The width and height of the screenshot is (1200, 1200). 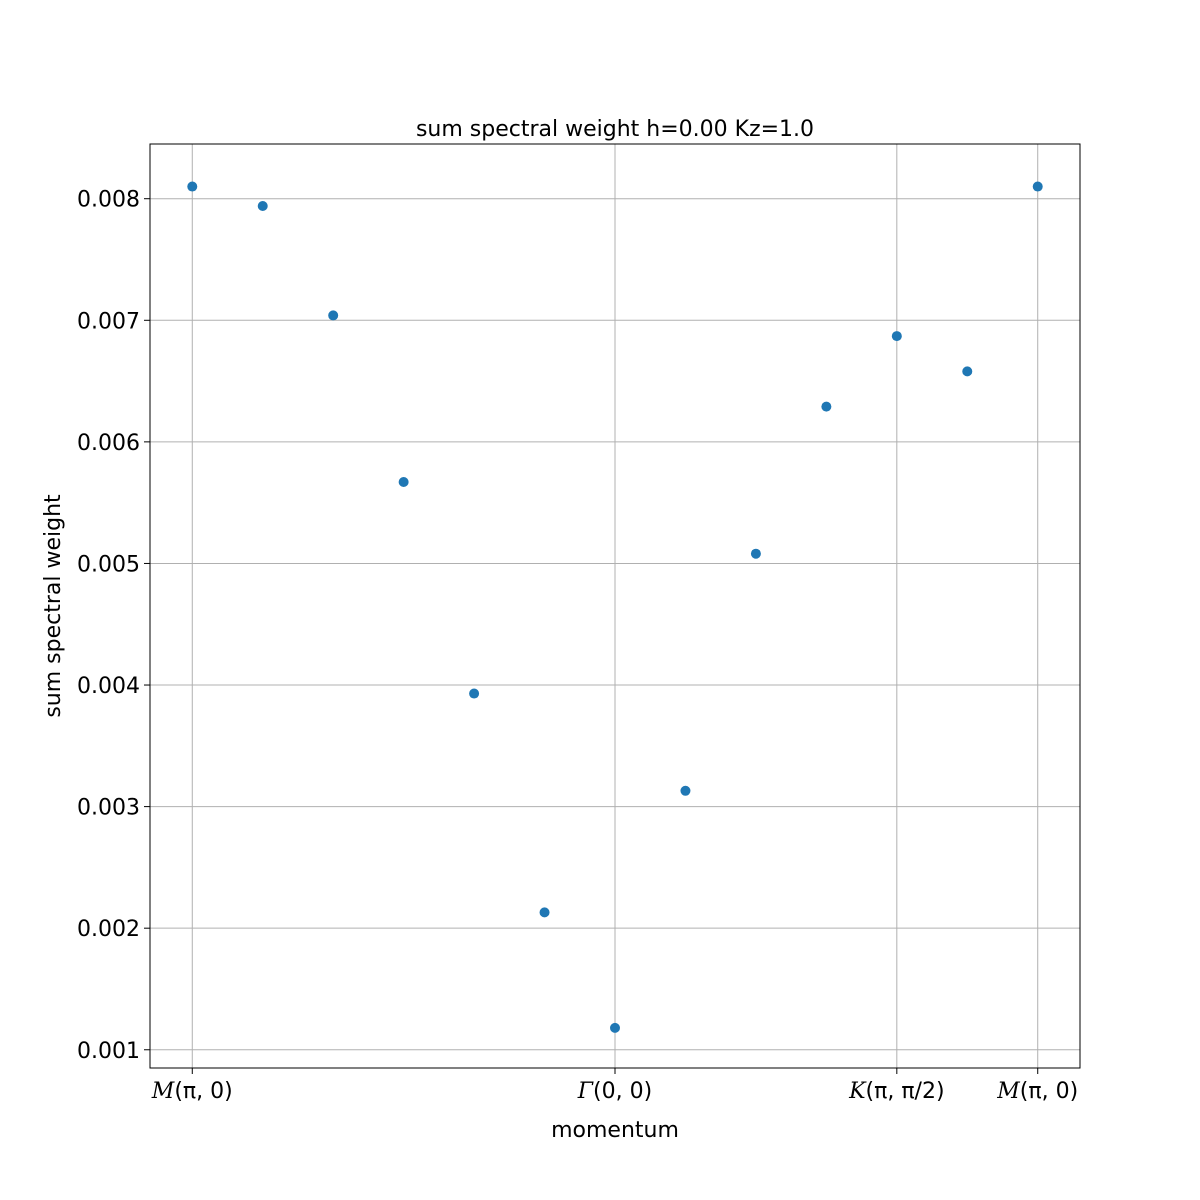 I want to click on y-tick-label: 0.004, so click(x=108, y=686).